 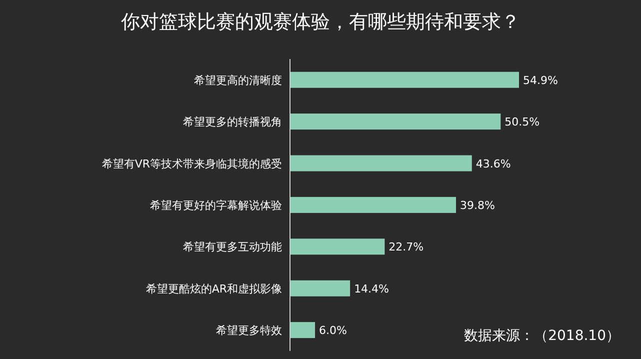 I want to click on data-label: 50.5%, so click(x=522, y=122).